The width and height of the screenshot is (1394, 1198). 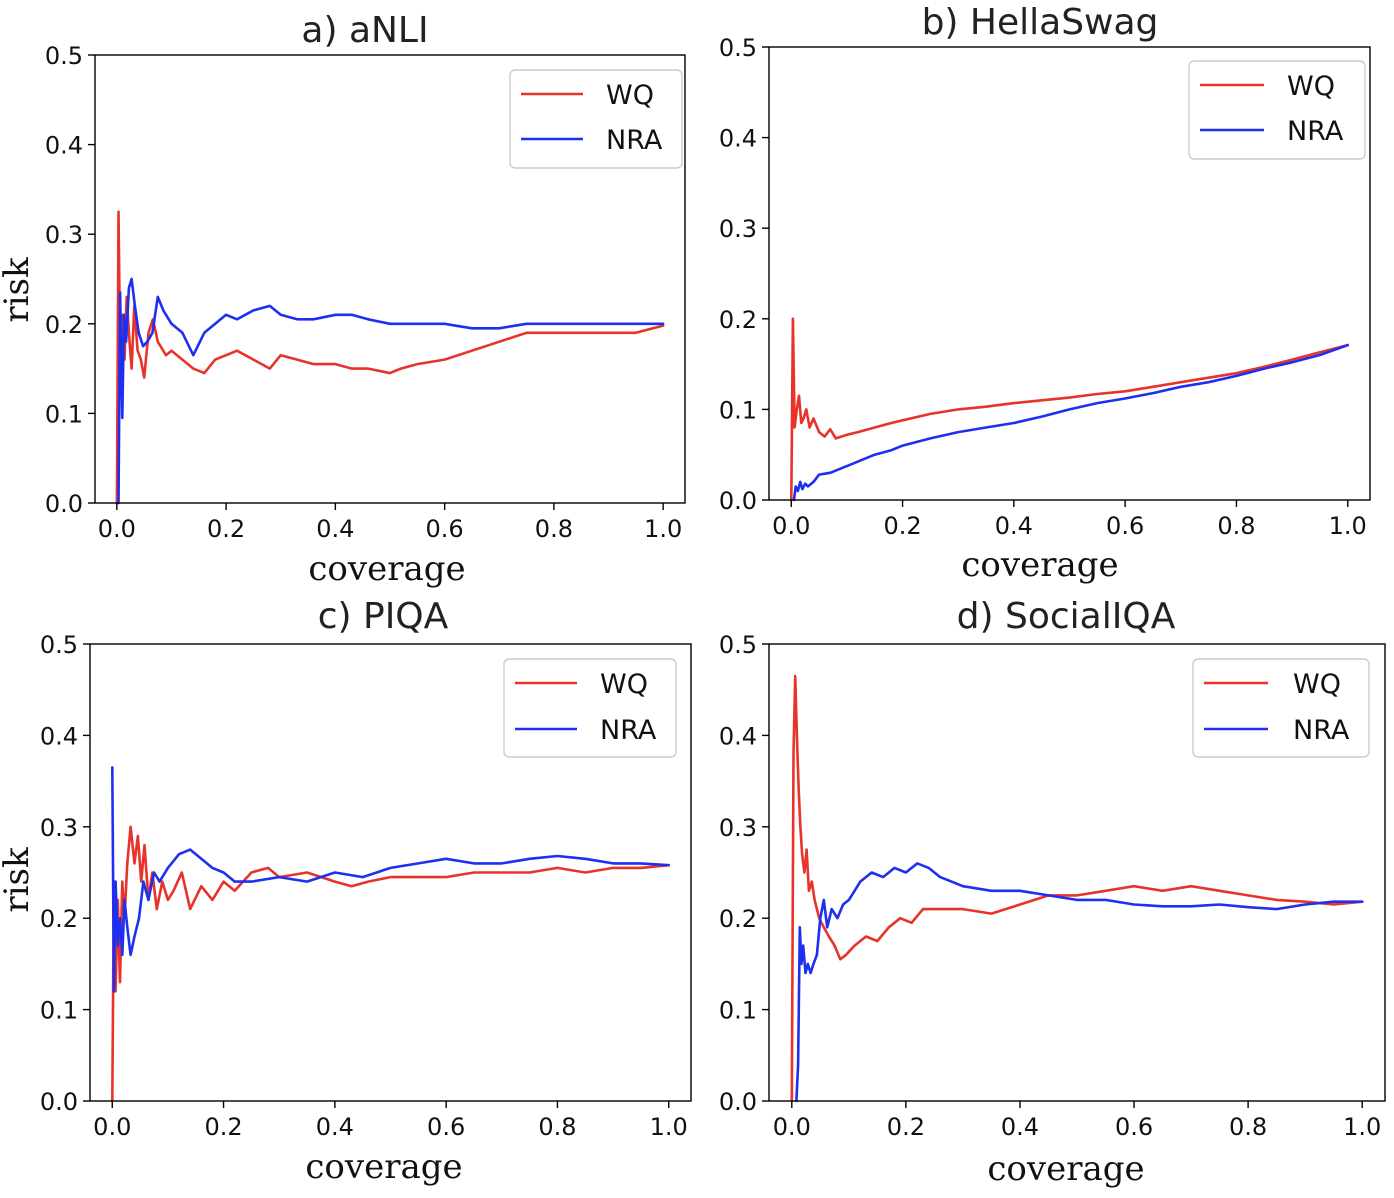 I want to click on panel-title: d) SocialIQA, so click(x=1066, y=616).